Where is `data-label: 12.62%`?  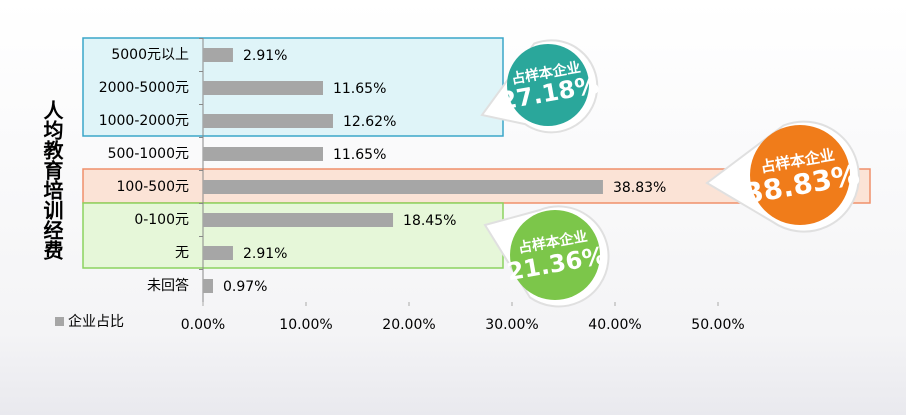 data-label: 12.62% is located at coordinates (369, 122).